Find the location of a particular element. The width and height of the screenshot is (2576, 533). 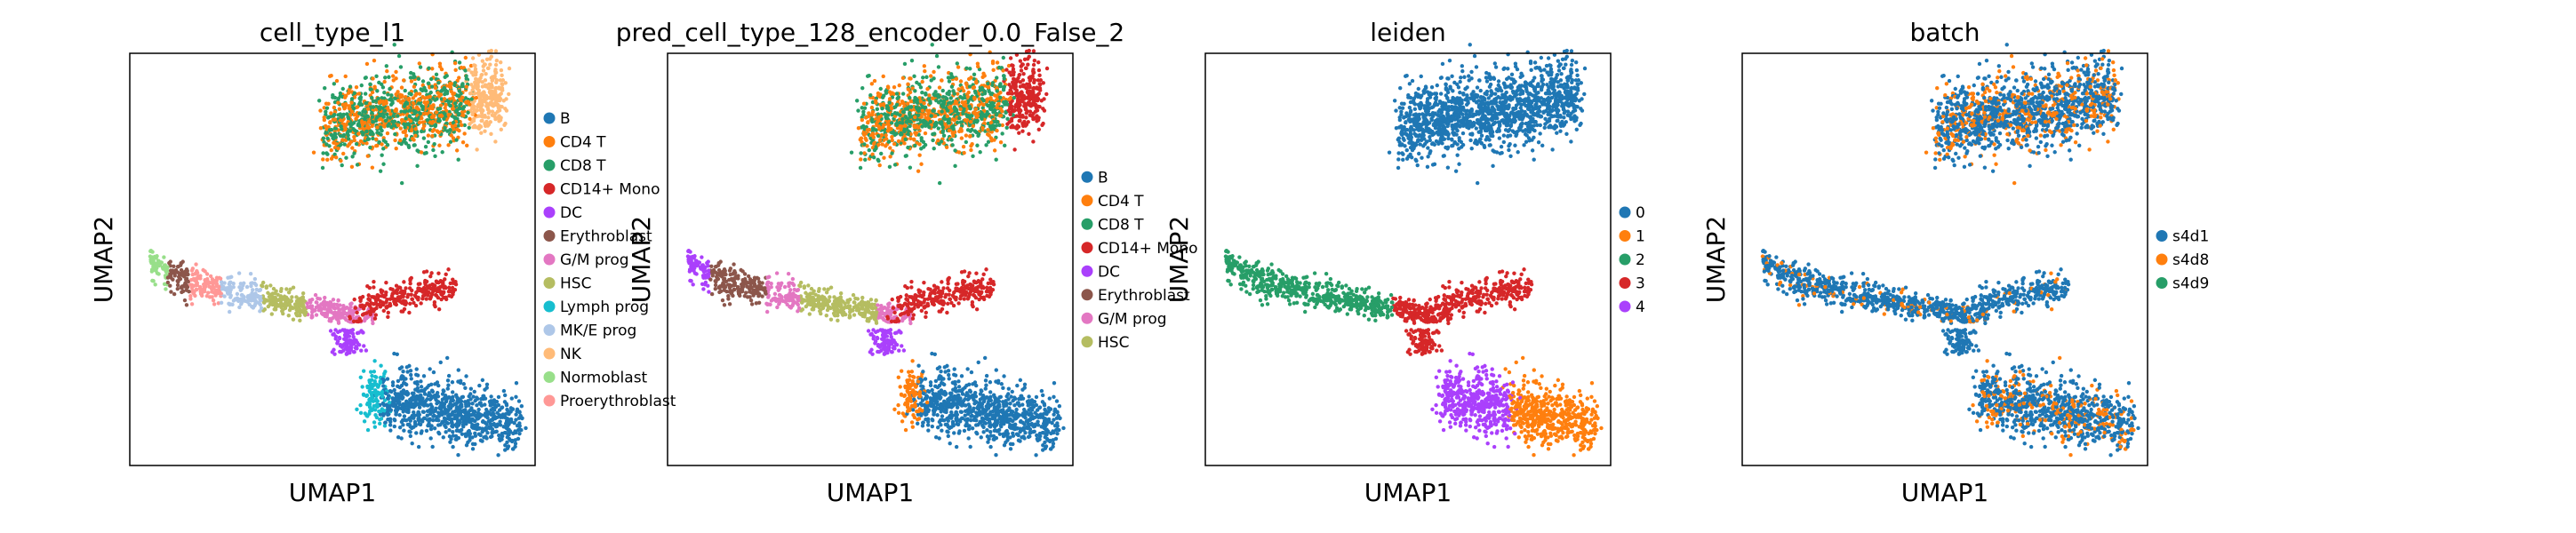

legend-label: DC is located at coordinates (571, 213).